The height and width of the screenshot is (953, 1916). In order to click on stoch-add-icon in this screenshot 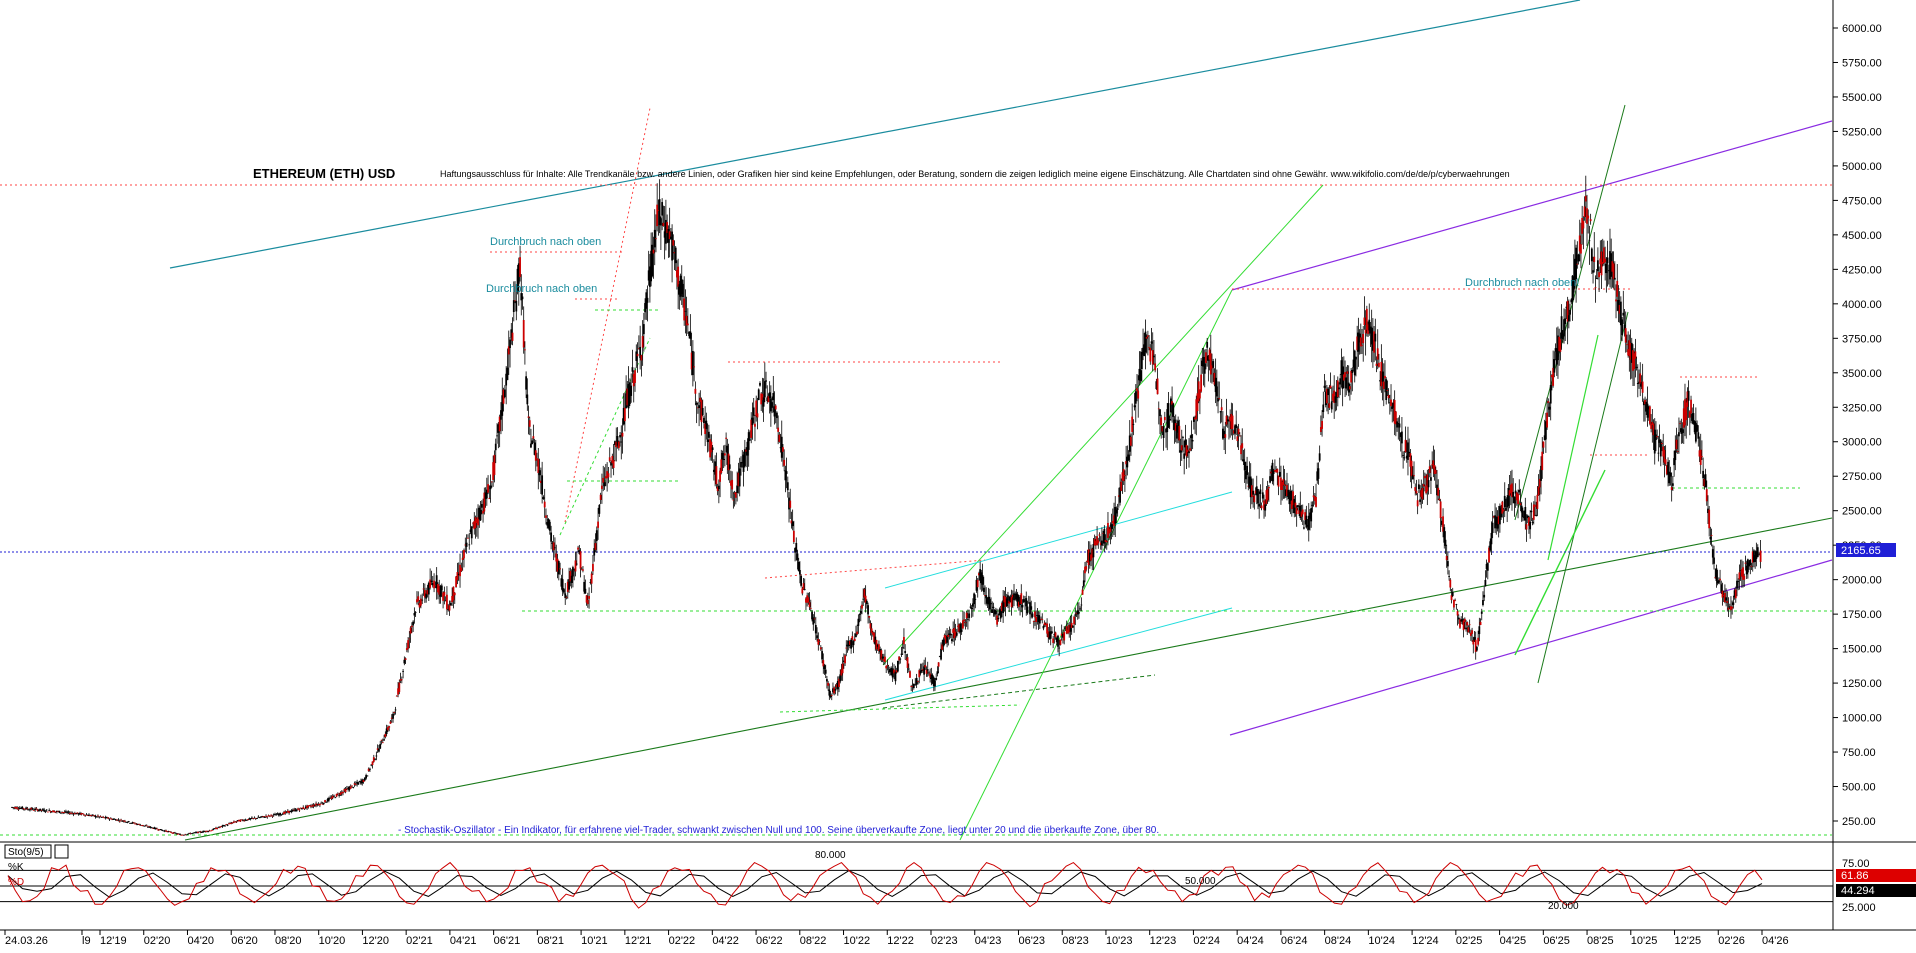, I will do `click(61, 851)`.